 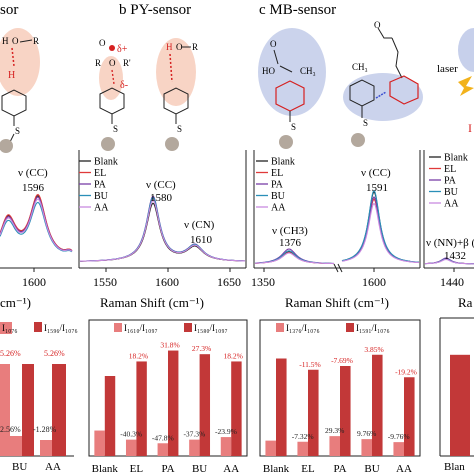 What do you see at coordinates (211, 328) in the screenshot?
I see `bar-legend-entry-2: I₁₅₈₀/I₁₀₉₇` at bounding box center [211, 328].